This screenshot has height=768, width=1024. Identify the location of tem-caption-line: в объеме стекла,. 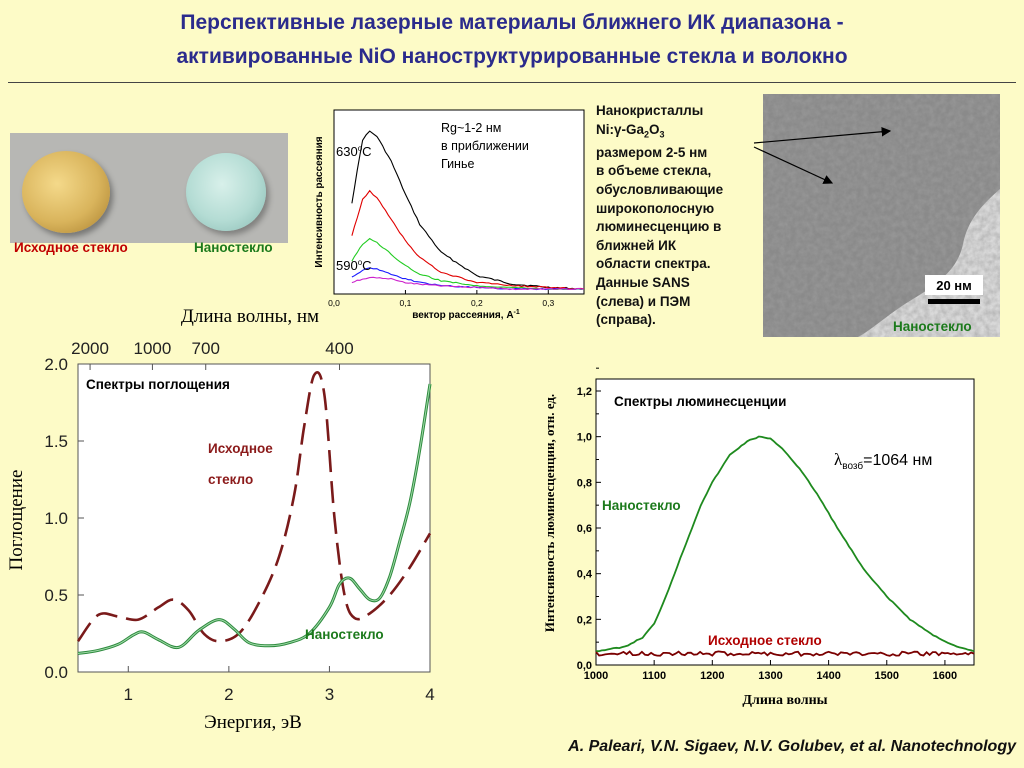
(654, 171).